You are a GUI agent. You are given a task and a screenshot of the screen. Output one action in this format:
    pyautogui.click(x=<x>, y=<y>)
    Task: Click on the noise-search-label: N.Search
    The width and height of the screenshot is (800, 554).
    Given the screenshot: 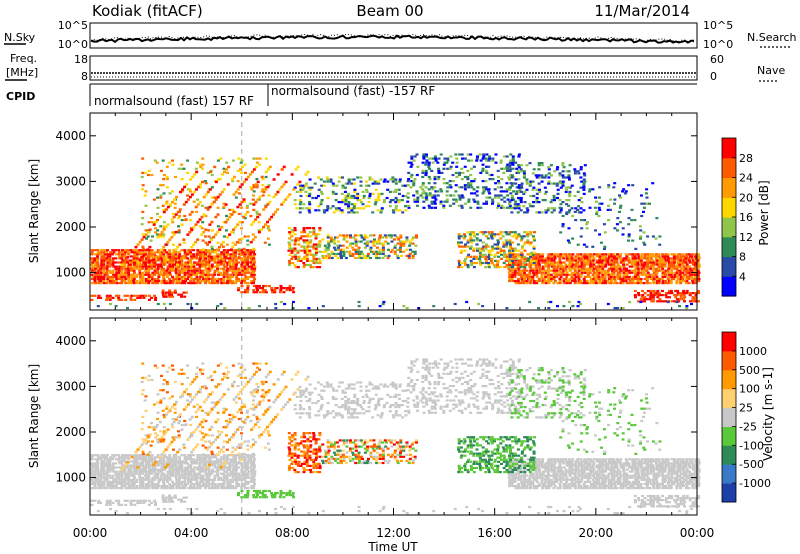 What is the action you would take?
    pyautogui.click(x=772, y=37)
    